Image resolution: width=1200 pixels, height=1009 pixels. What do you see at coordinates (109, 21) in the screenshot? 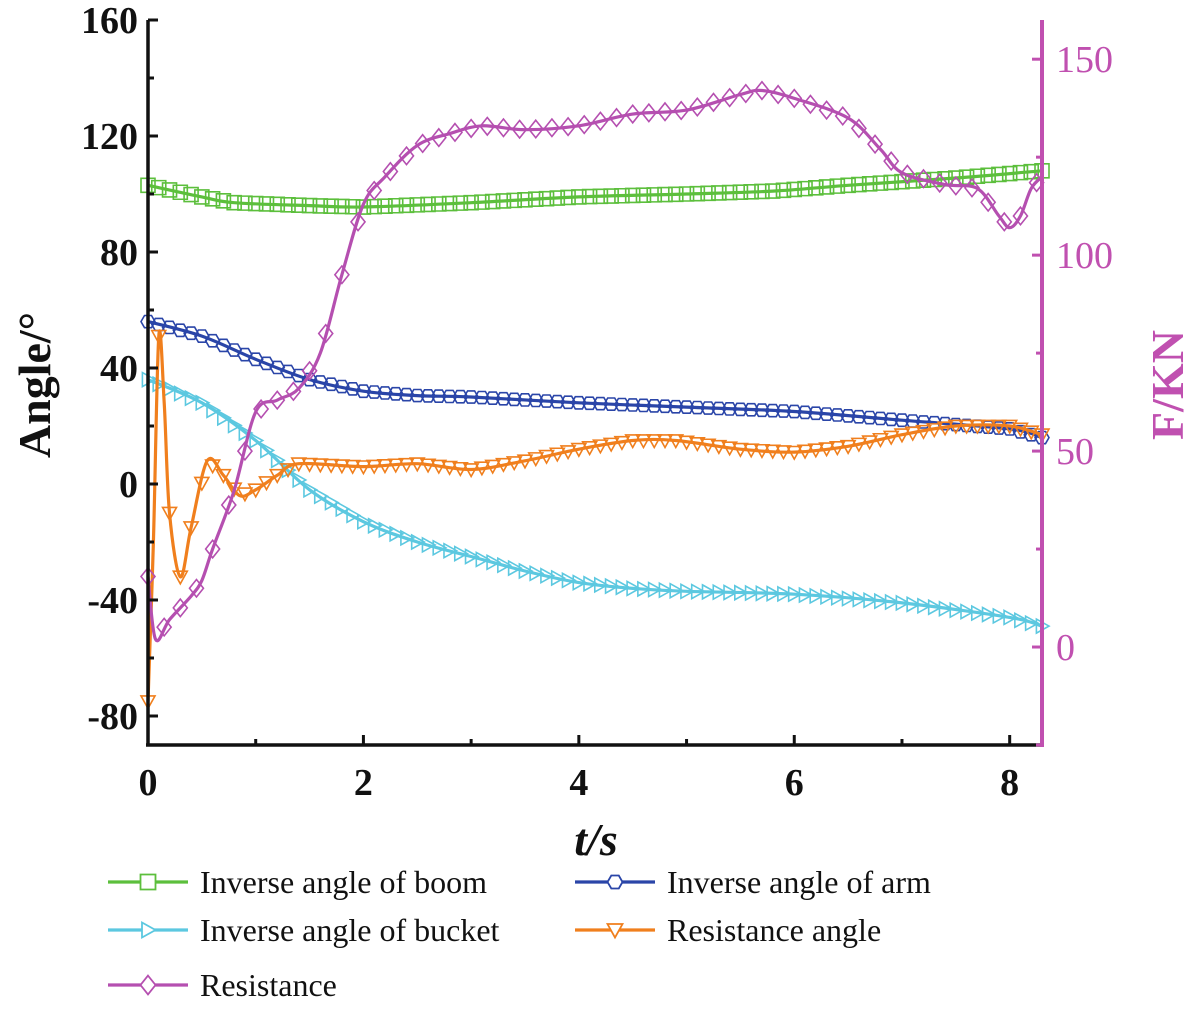
I see `y-tick-label-left: 160` at bounding box center [109, 21].